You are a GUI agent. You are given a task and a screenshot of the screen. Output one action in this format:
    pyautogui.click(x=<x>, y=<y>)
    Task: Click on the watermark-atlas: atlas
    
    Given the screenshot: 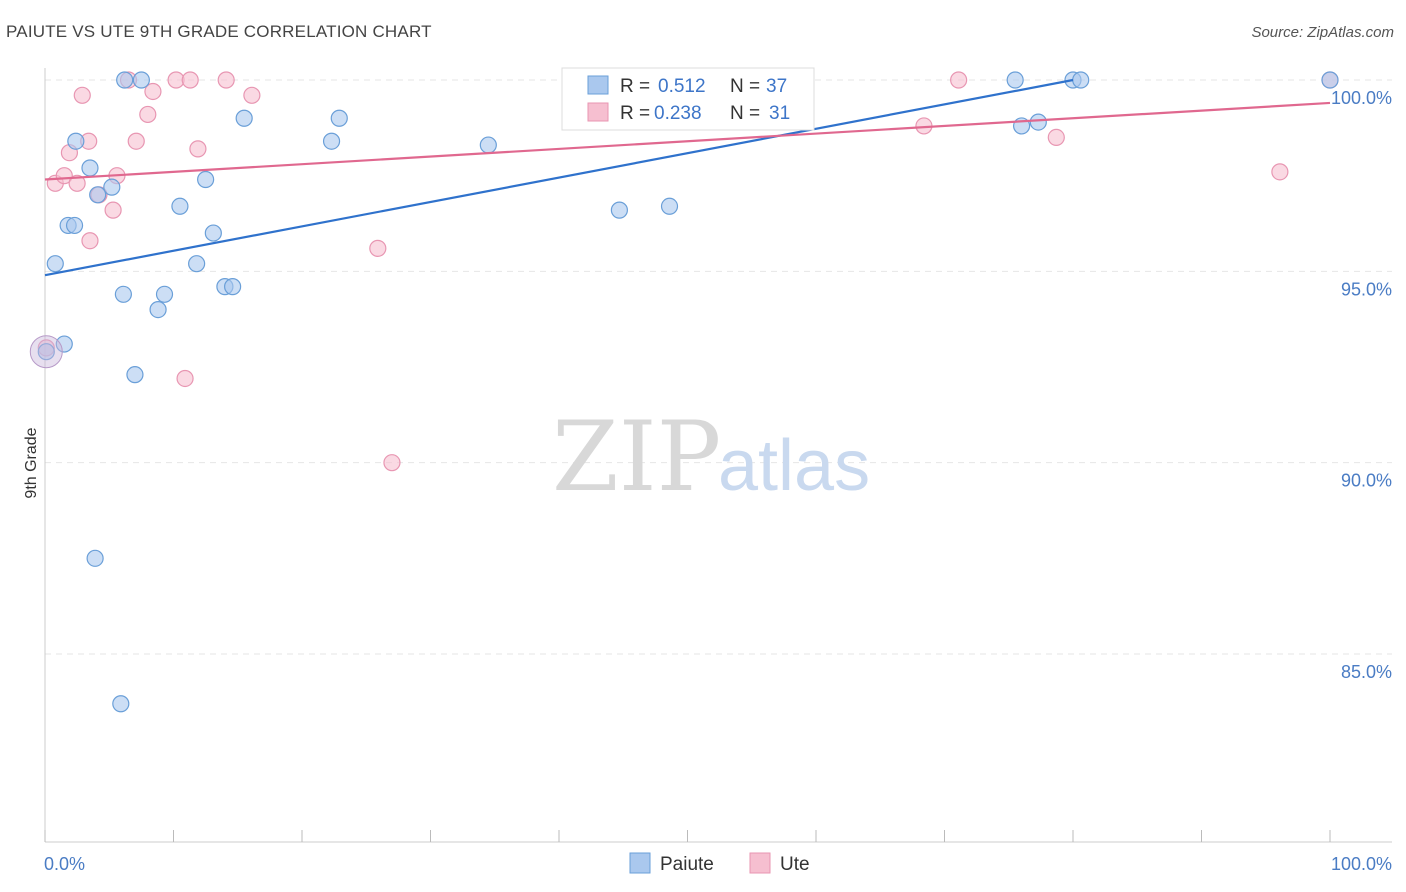 What is the action you would take?
    pyautogui.click(x=794, y=466)
    